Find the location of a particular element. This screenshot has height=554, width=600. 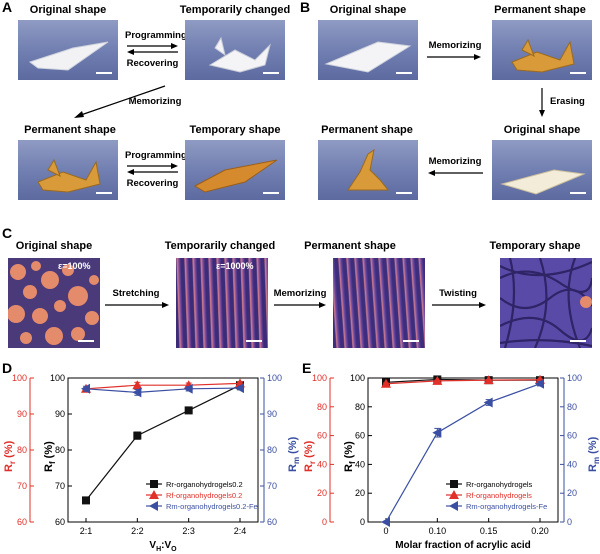

d-x-tick-label: 2:3 is located at coordinates (188, 531).